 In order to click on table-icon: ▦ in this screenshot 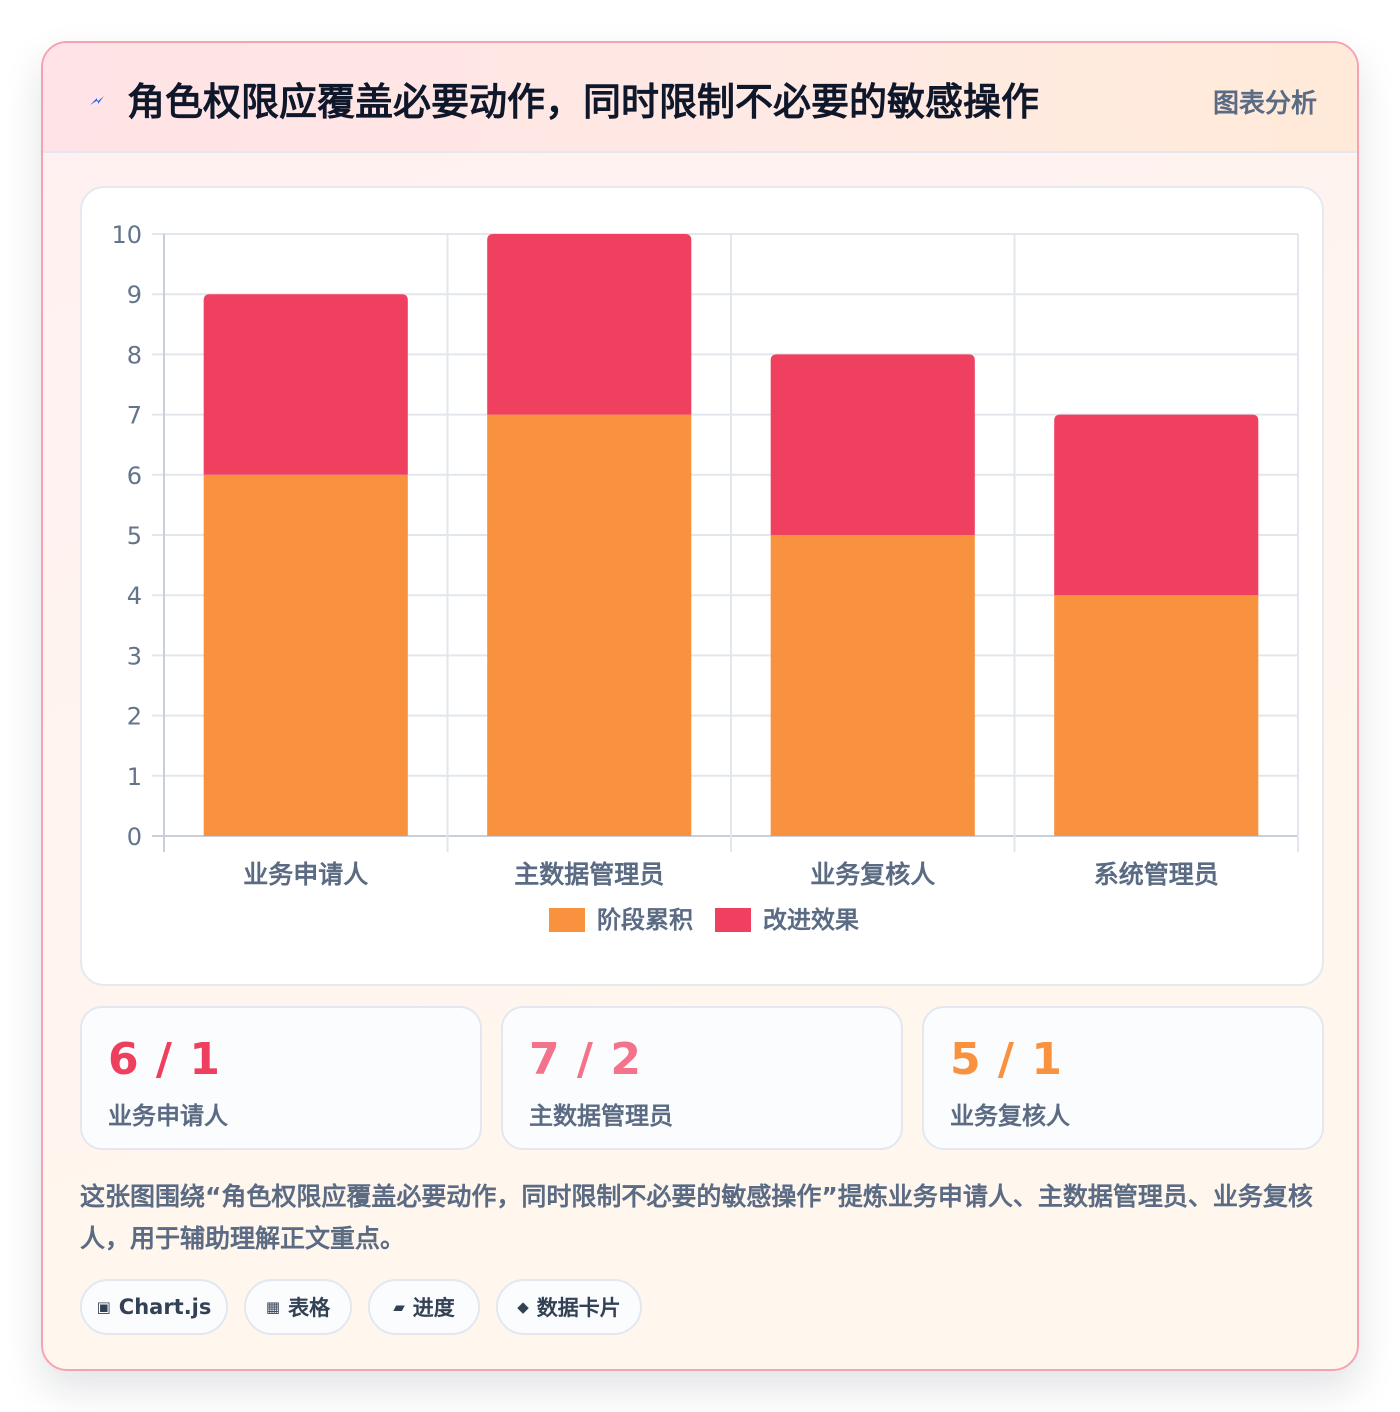, I will do `click(273, 1307)`.